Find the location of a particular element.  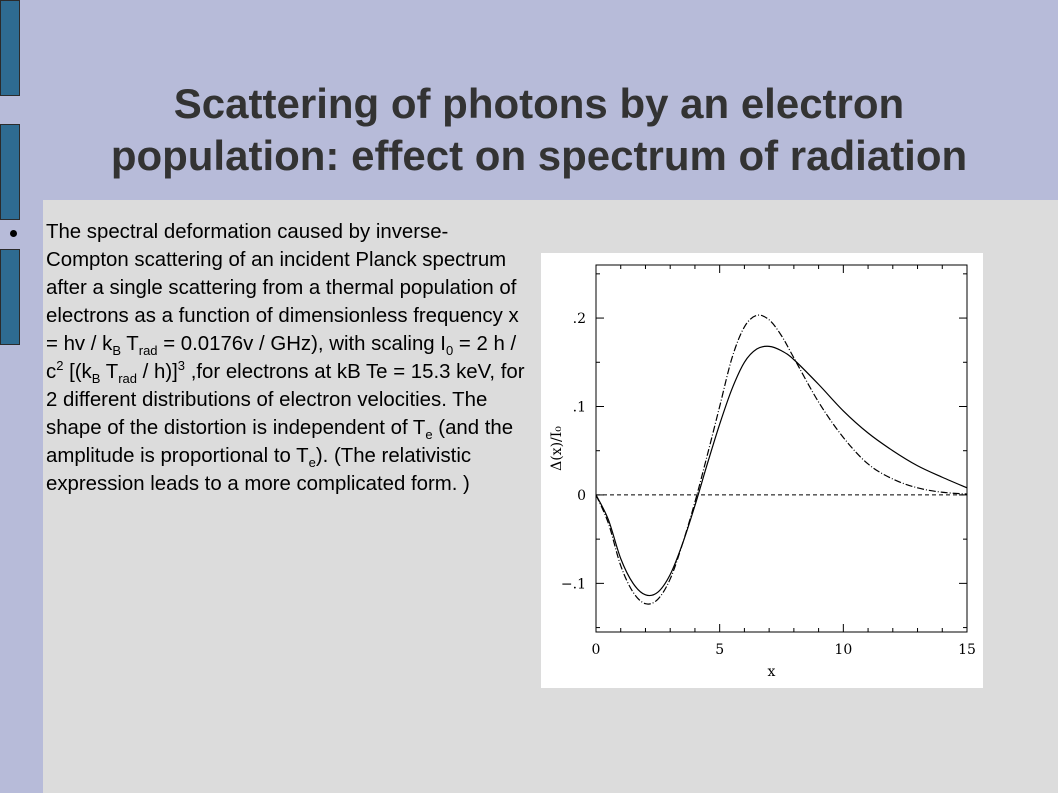

y-tick-label: −.1 is located at coordinates (573, 584).